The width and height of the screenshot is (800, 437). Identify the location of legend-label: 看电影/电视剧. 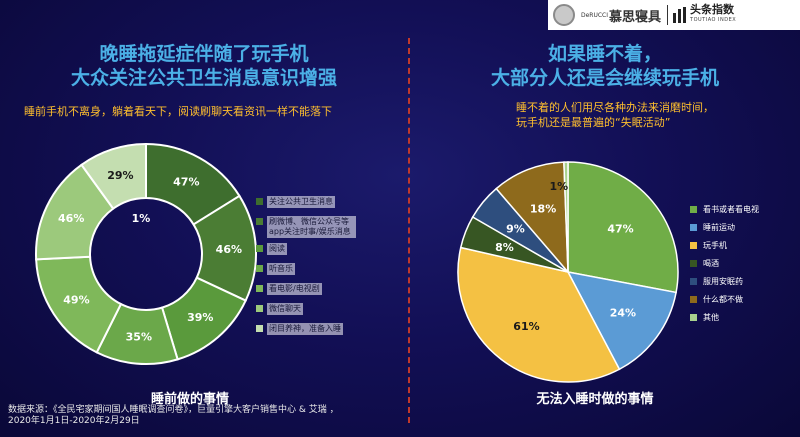
(294, 289).